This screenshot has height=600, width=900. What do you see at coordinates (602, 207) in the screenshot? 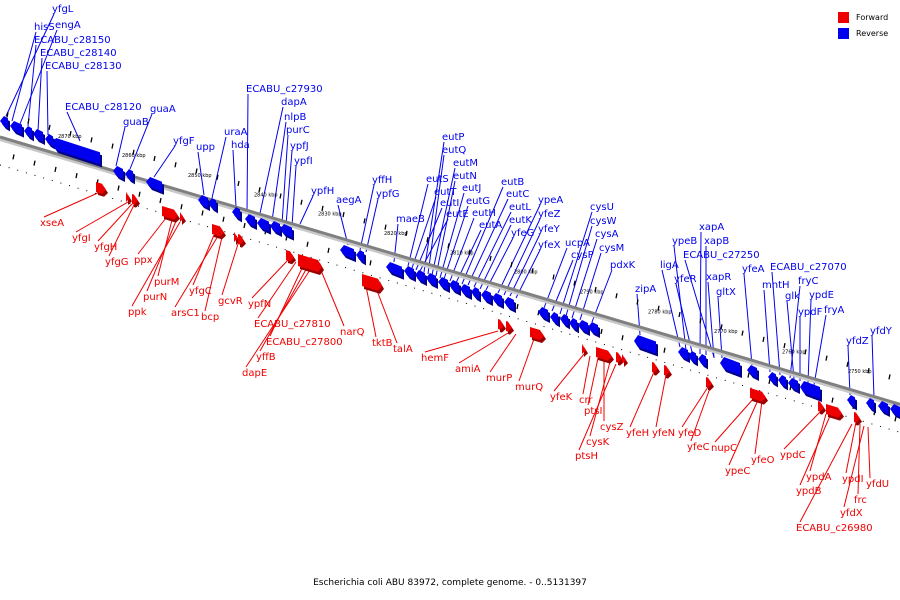
I see `gene-label-cysU: cysU` at bounding box center [602, 207].